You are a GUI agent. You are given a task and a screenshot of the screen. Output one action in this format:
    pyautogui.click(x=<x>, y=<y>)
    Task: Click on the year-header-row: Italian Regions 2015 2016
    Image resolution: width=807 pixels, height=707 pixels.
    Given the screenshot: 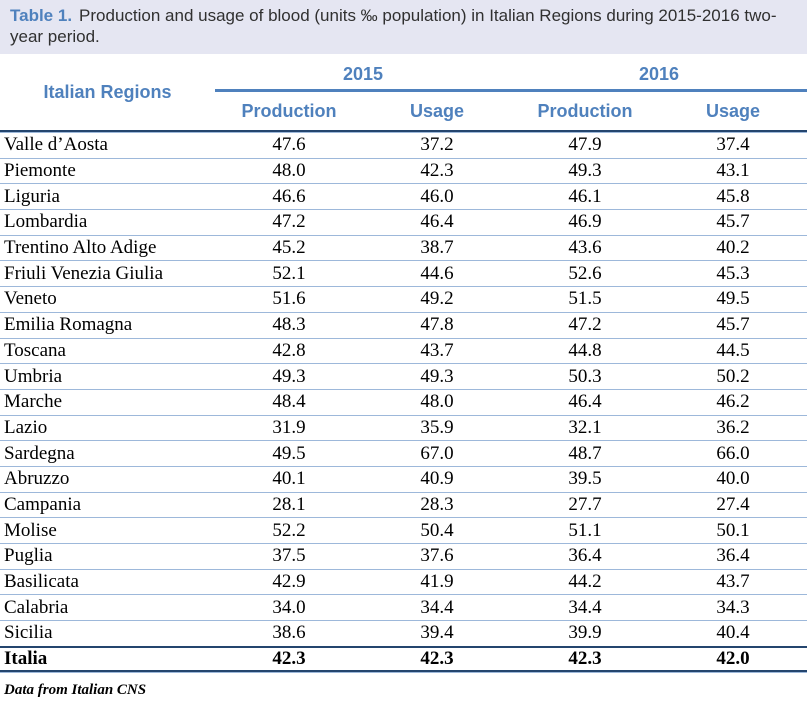 What is the action you would take?
    pyautogui.click(x=403, y=93)
    